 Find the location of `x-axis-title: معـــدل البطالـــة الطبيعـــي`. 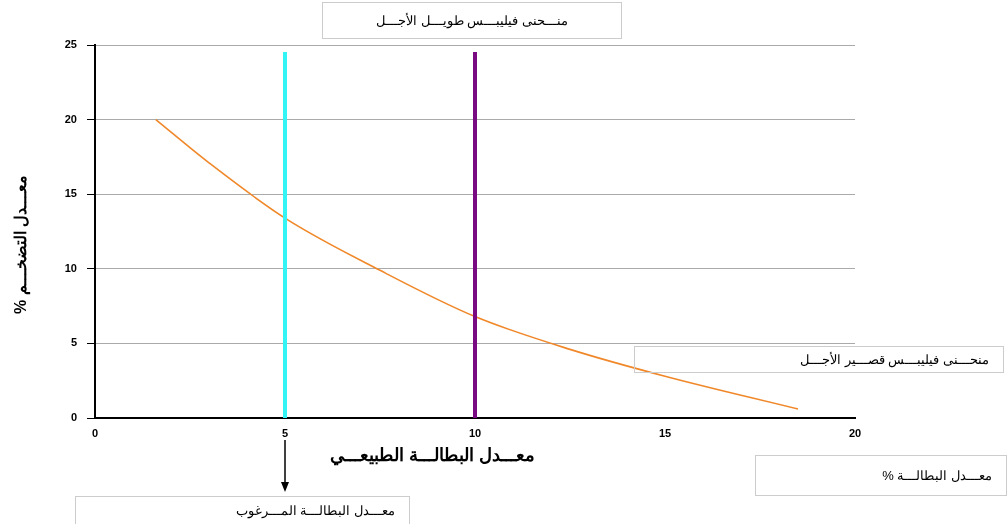

x-axis-title: معـــدل البطالـــة الطبيعـــي is located at coordinates (433, 455).